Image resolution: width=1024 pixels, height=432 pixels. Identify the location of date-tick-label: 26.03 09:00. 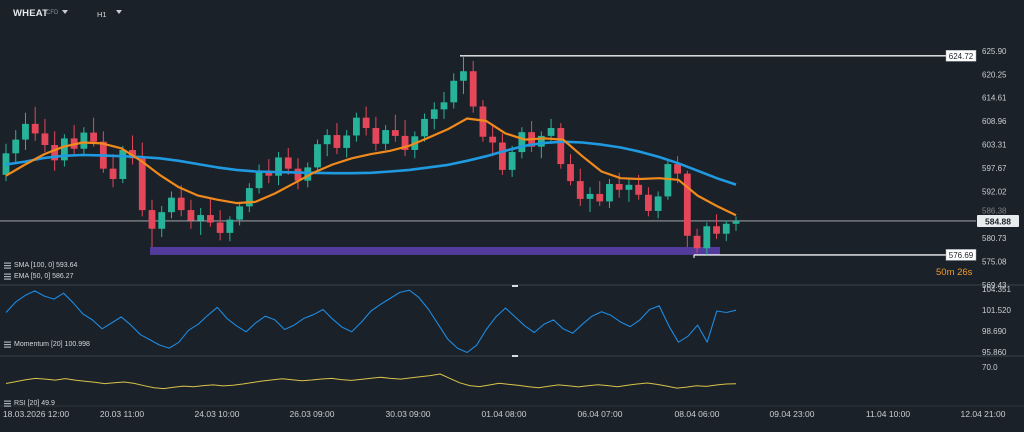
(312, 414).